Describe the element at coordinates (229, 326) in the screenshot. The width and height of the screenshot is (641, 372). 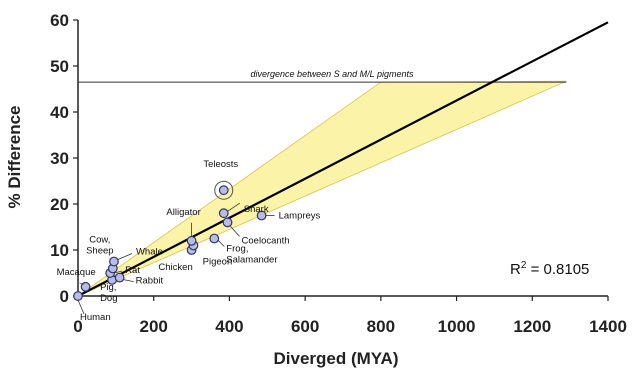
I see `x-tick-label: 400` at that location.